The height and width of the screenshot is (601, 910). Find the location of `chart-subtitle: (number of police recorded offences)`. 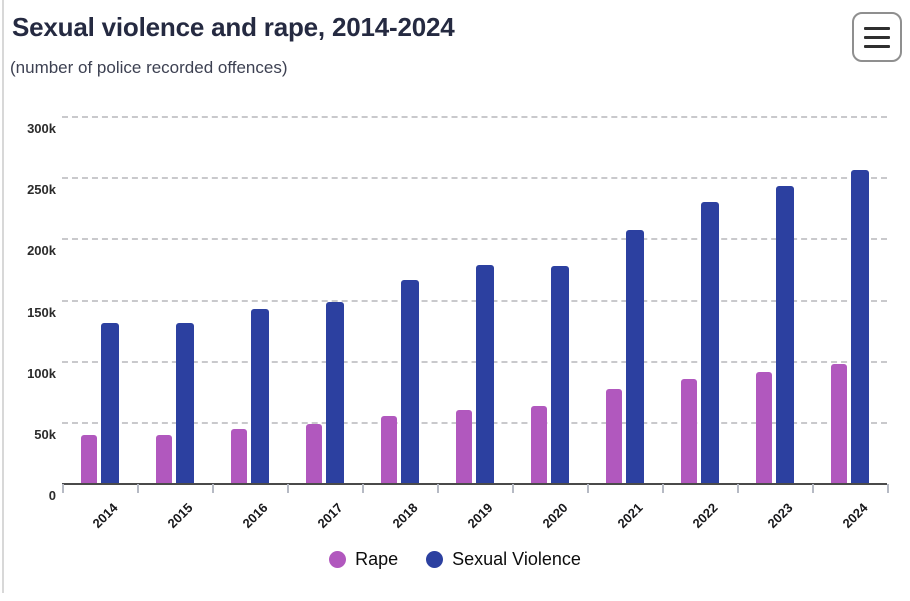

chart-subtitle: (number of police recorded offences) is located at coordinates (149, 67).